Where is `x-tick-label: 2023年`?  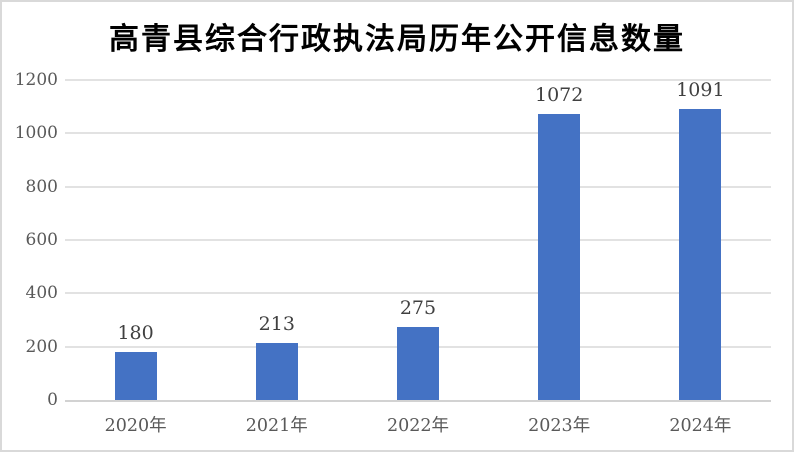 x-tick-label: 2023年 is located at coordinates (559, 426).